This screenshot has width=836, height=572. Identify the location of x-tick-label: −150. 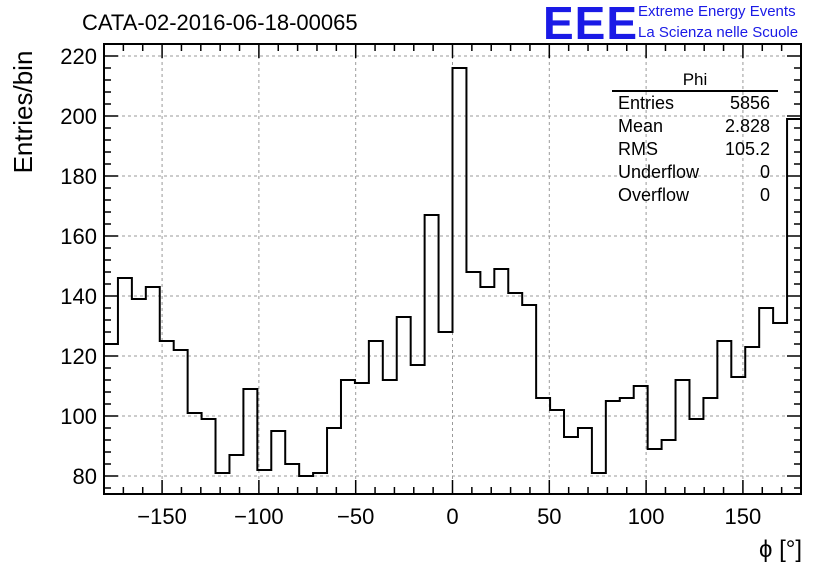
(162, 516).